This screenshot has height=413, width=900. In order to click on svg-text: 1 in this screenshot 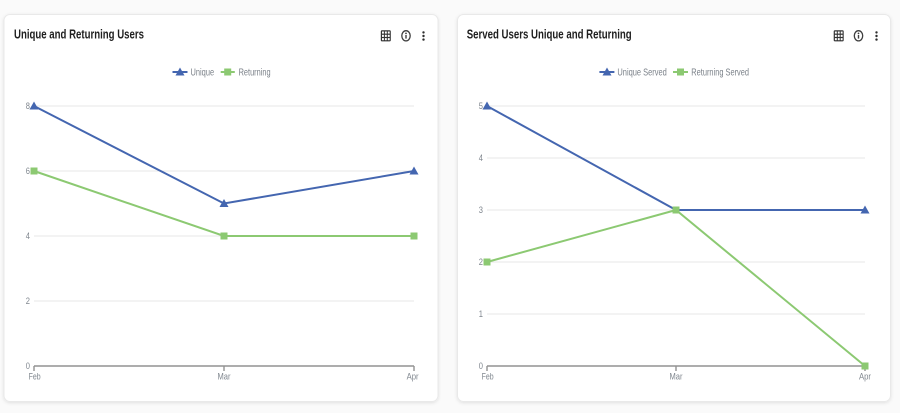, I will do `click(481, 314)`.